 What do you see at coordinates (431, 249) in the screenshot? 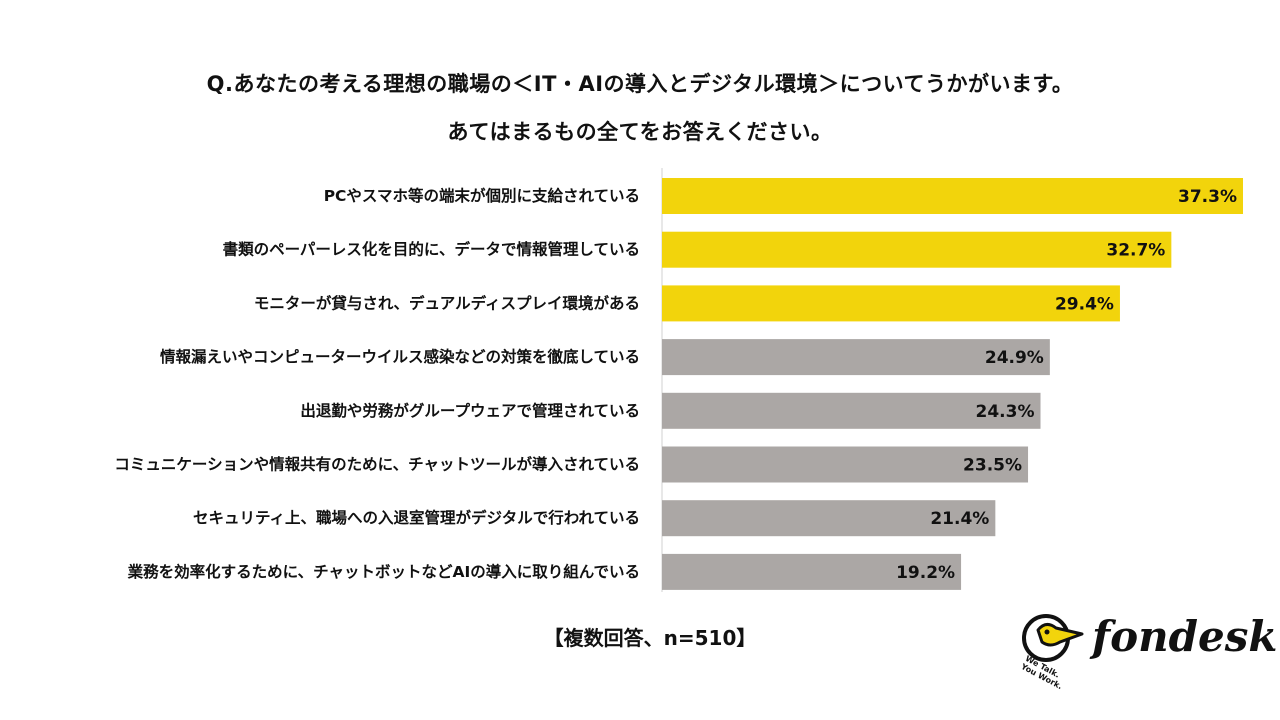
I see `category-label: 書類のペーパーレス化を目的に、データで情報管理している` at bounding box center [431, 249].